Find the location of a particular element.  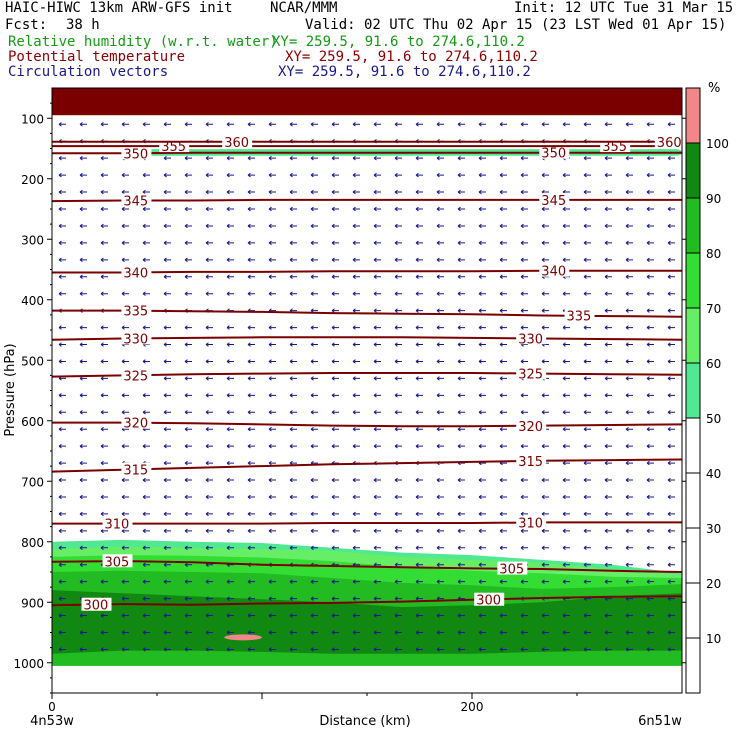

colorbar-tick-label: 50 is located at coordinates (713, 419).